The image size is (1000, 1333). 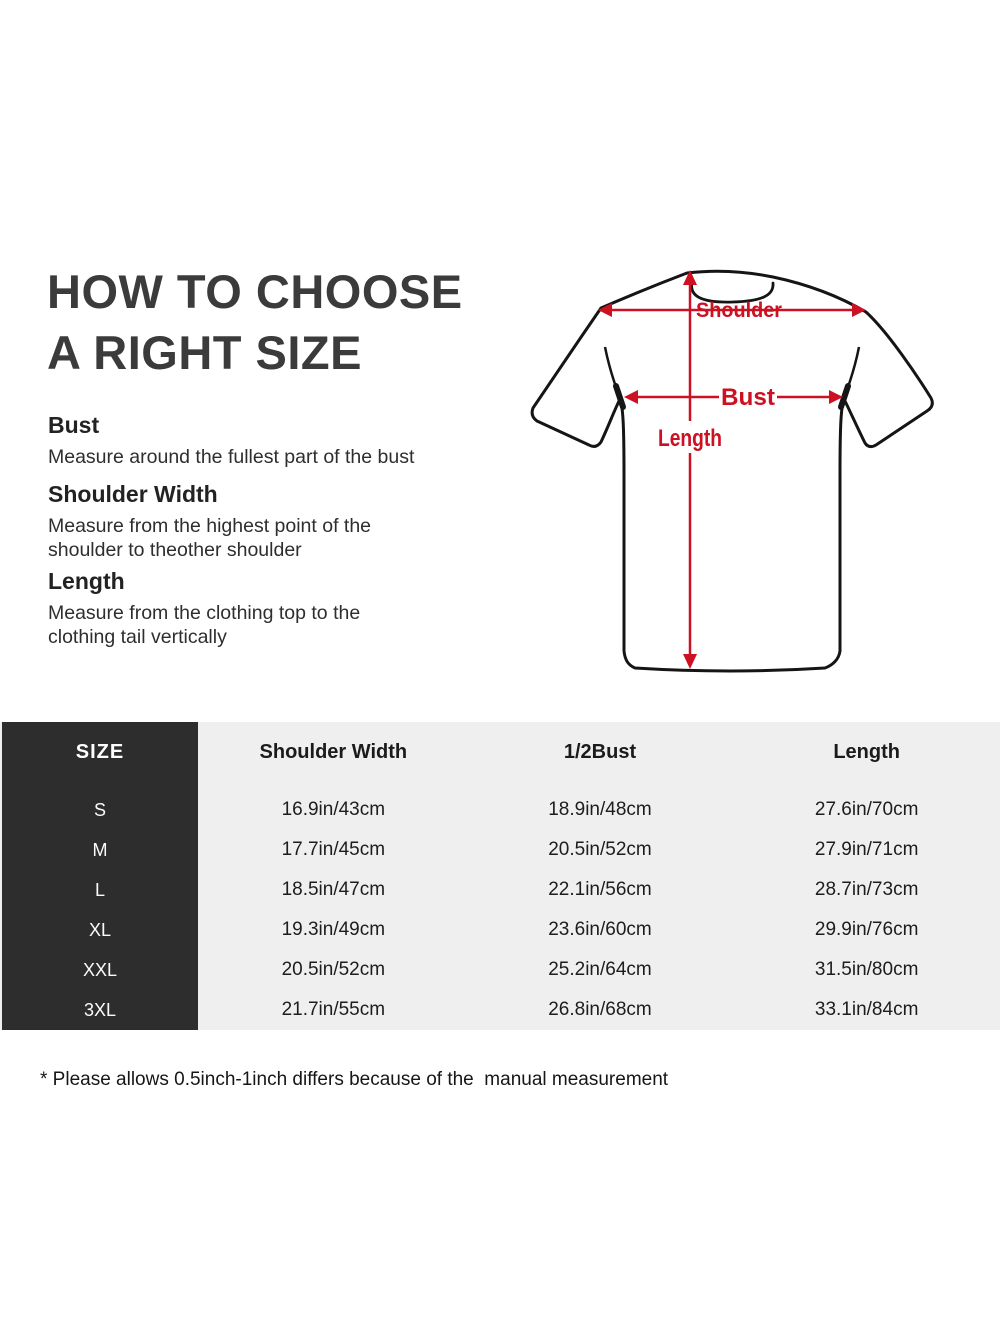 What do you see at coordinates (333, 1009) in the screenshot?
I see `table-row-3xl-shoulder: 21.7in/55cm` at bounding box center [333, 1009].